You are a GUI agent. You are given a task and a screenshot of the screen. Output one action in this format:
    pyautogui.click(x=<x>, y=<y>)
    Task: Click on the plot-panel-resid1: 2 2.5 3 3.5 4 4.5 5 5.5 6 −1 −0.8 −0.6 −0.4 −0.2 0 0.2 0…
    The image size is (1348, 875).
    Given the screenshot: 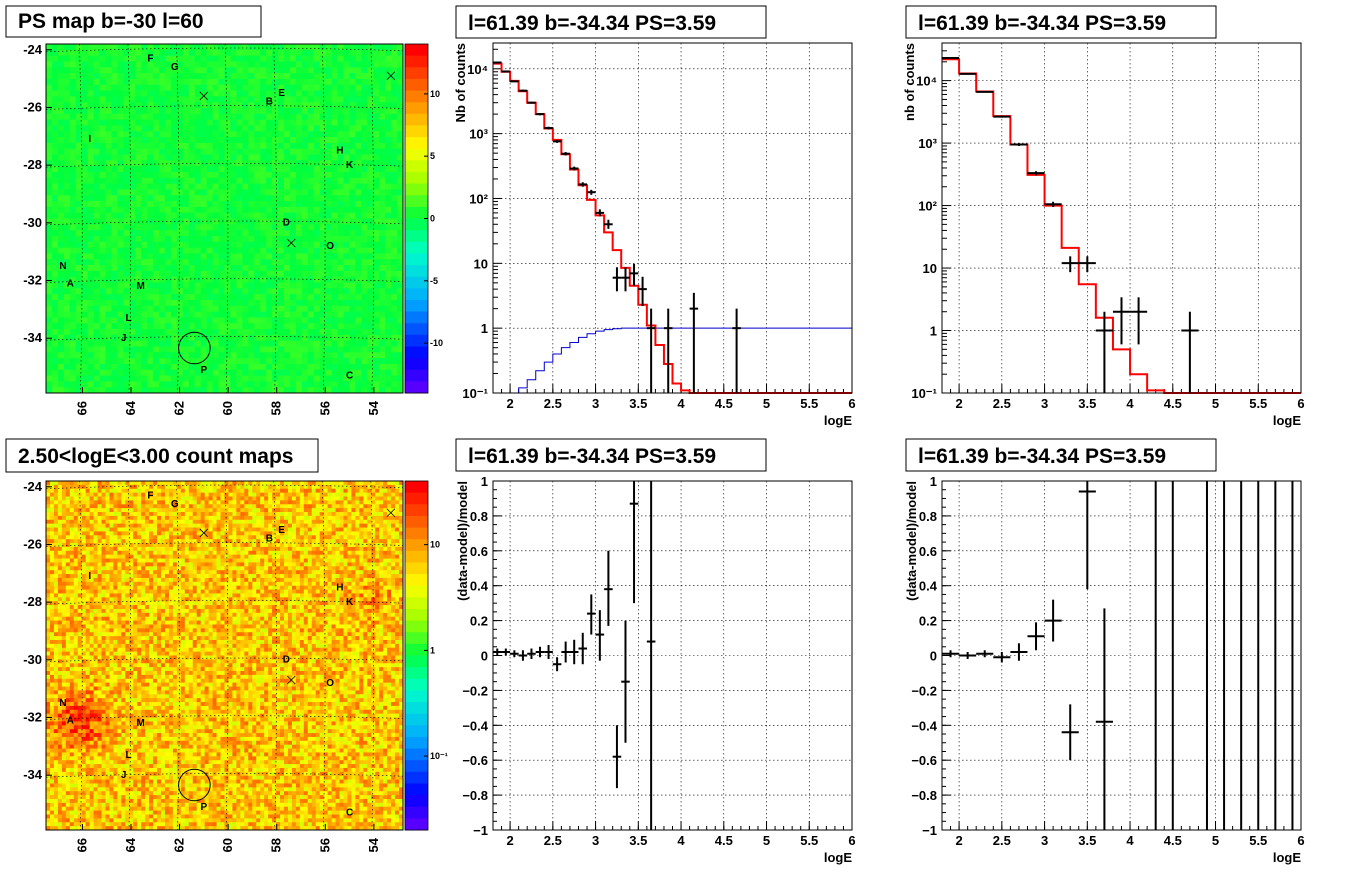 What is the action you would take?
    pyautogui.click(x=655, y=651)
    